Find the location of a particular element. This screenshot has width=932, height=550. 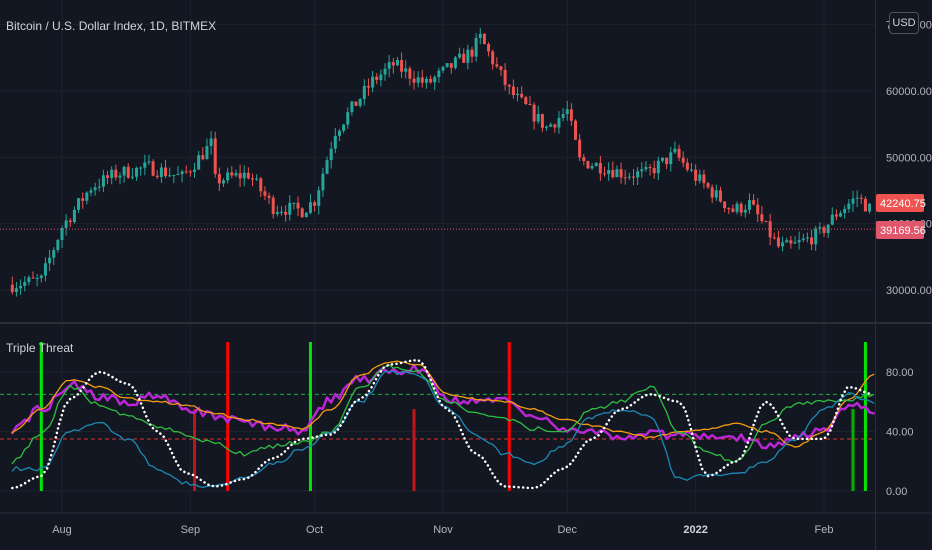

reference-price-tag: 39169.56 is located at coordinates (901, 230).